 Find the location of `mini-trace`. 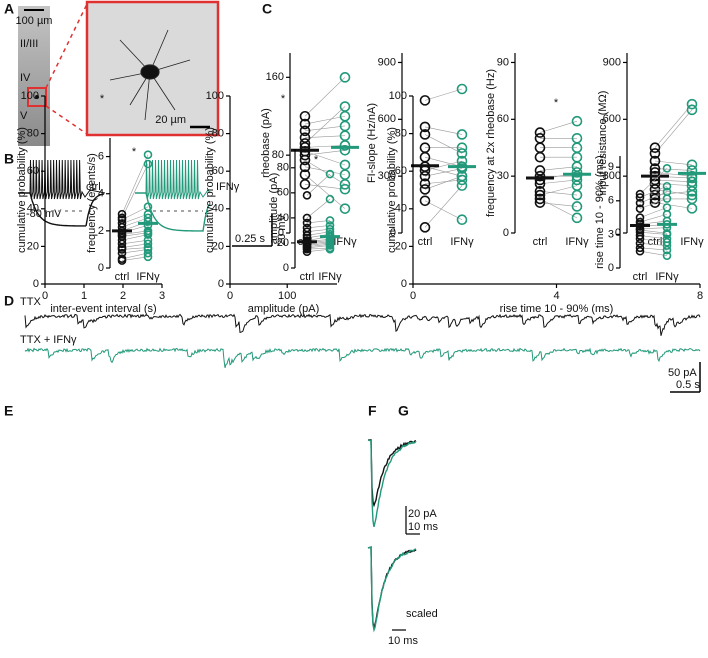

mini-trace is located at coordinates (392, 473).